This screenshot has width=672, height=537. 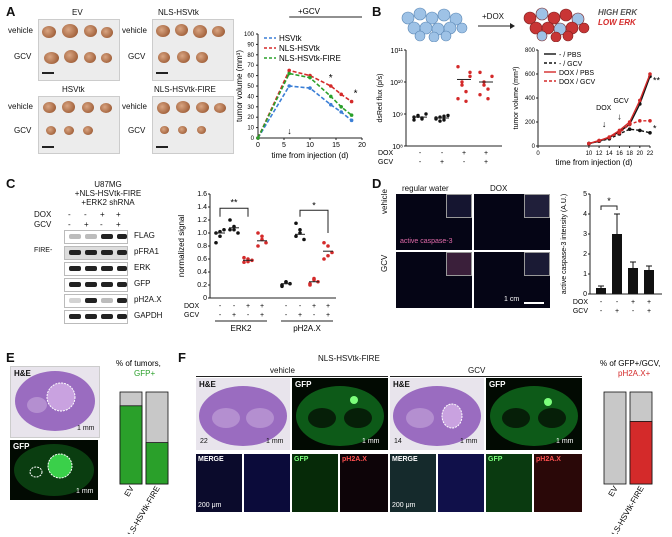 What do you see at coordinates (43, 214) in the screenshot?
I see `dox-row-label: DOX` at bounding box center [43, 214].